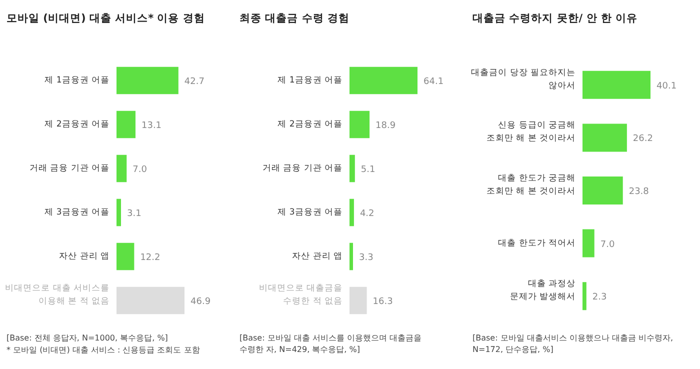 This screenshot has width=700, height=369. Describe the element at coordinates (200, 302) in the screenshot. I see `data-label: 46.9` at that location.